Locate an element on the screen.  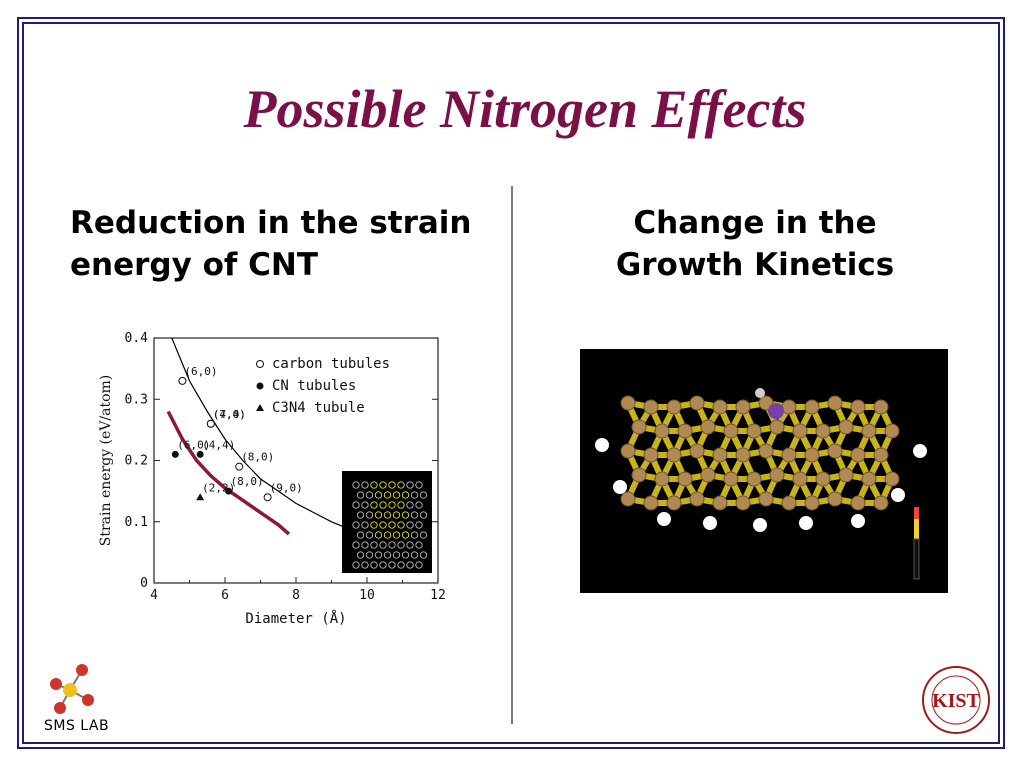
x-axis-label: Diameter (Å) is located at coordinates (295, 618).